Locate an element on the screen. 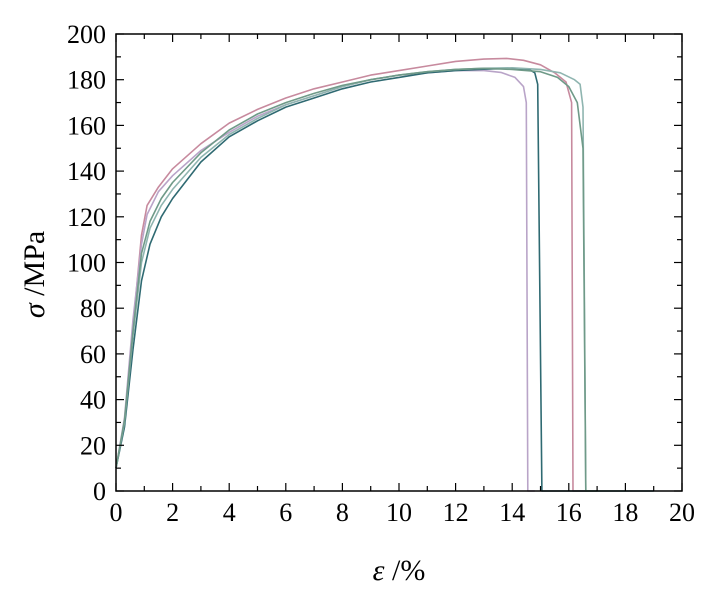 Image resolution: width=704 pixels, height=591 pixels. y-tick-label: 180 is located at coordinates (86, 80).